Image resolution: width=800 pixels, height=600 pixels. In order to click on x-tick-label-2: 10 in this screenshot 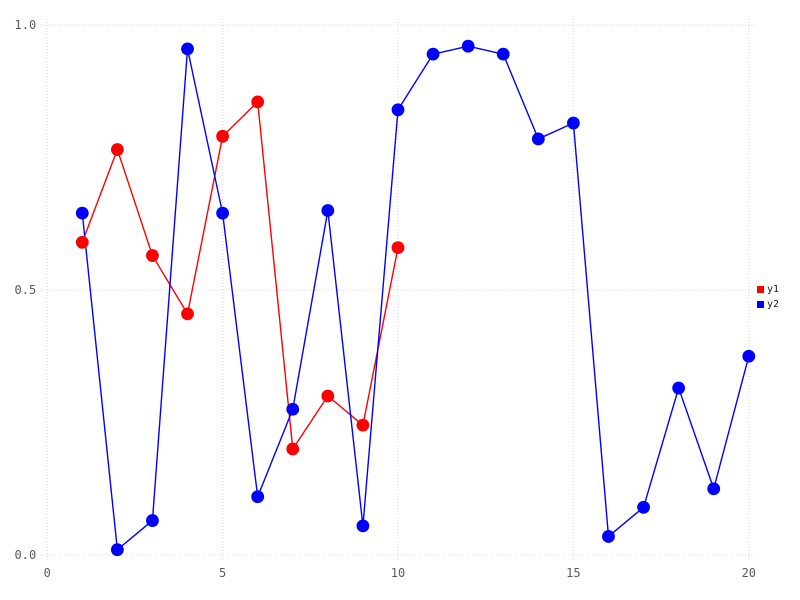, I will do `click(398, 573)`.